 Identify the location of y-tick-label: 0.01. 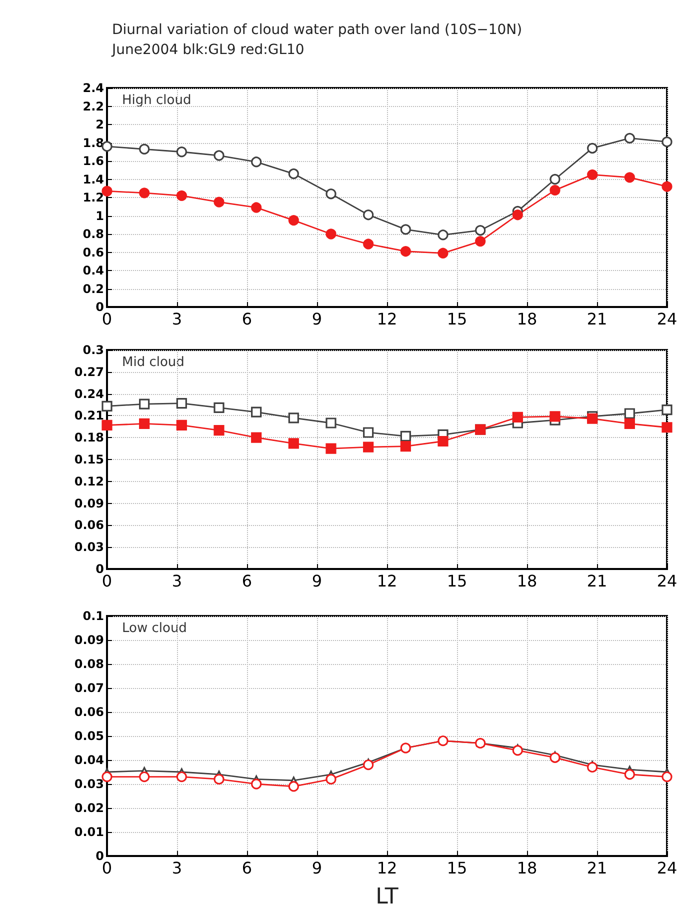
(89, 832).